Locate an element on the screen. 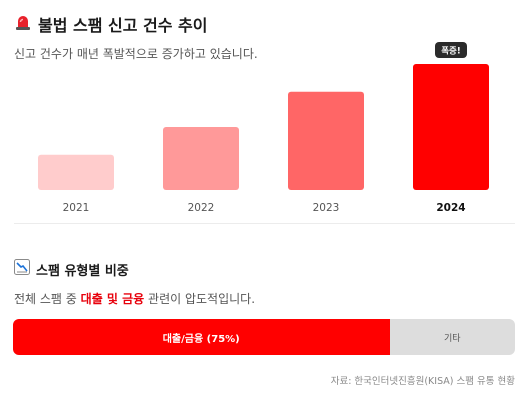 The width and height of the screenshot is (529, 400). type-title-text: 스팸 유형별 비중 is located at coordinates (82, 271).